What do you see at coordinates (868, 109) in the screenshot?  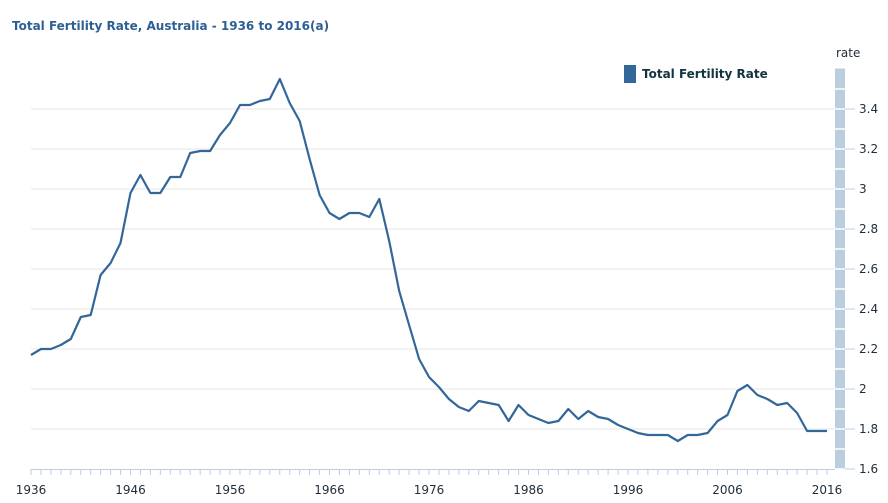 I see `y-tick-label: 3.4` at bounding box center [868, 109].